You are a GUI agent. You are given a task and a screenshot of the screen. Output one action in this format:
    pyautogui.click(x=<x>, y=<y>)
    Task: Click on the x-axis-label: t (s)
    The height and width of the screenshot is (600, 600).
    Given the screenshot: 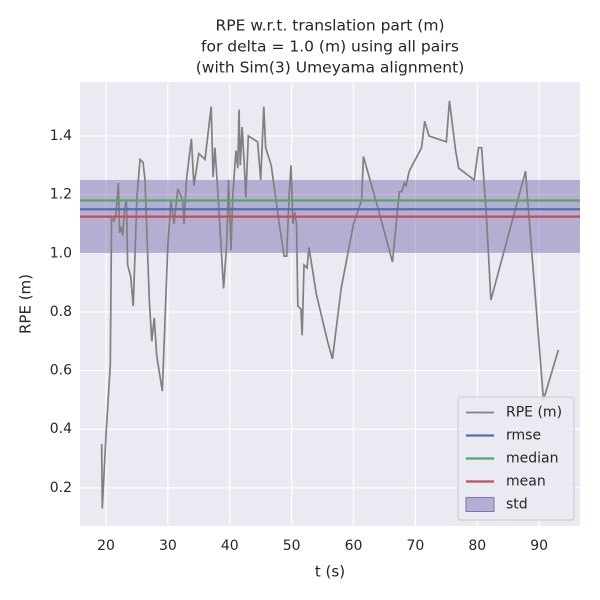 What is the action you would take?
    pyautogui.click(x=330, y=572)
    